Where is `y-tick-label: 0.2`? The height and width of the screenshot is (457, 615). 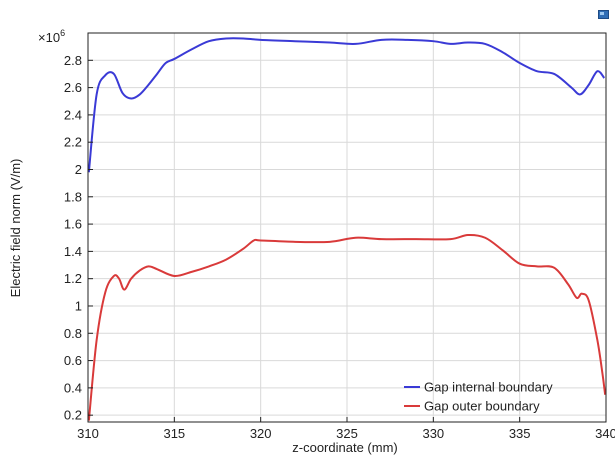 y-tick-label: 0.2 is located at coordinates (73, 415).